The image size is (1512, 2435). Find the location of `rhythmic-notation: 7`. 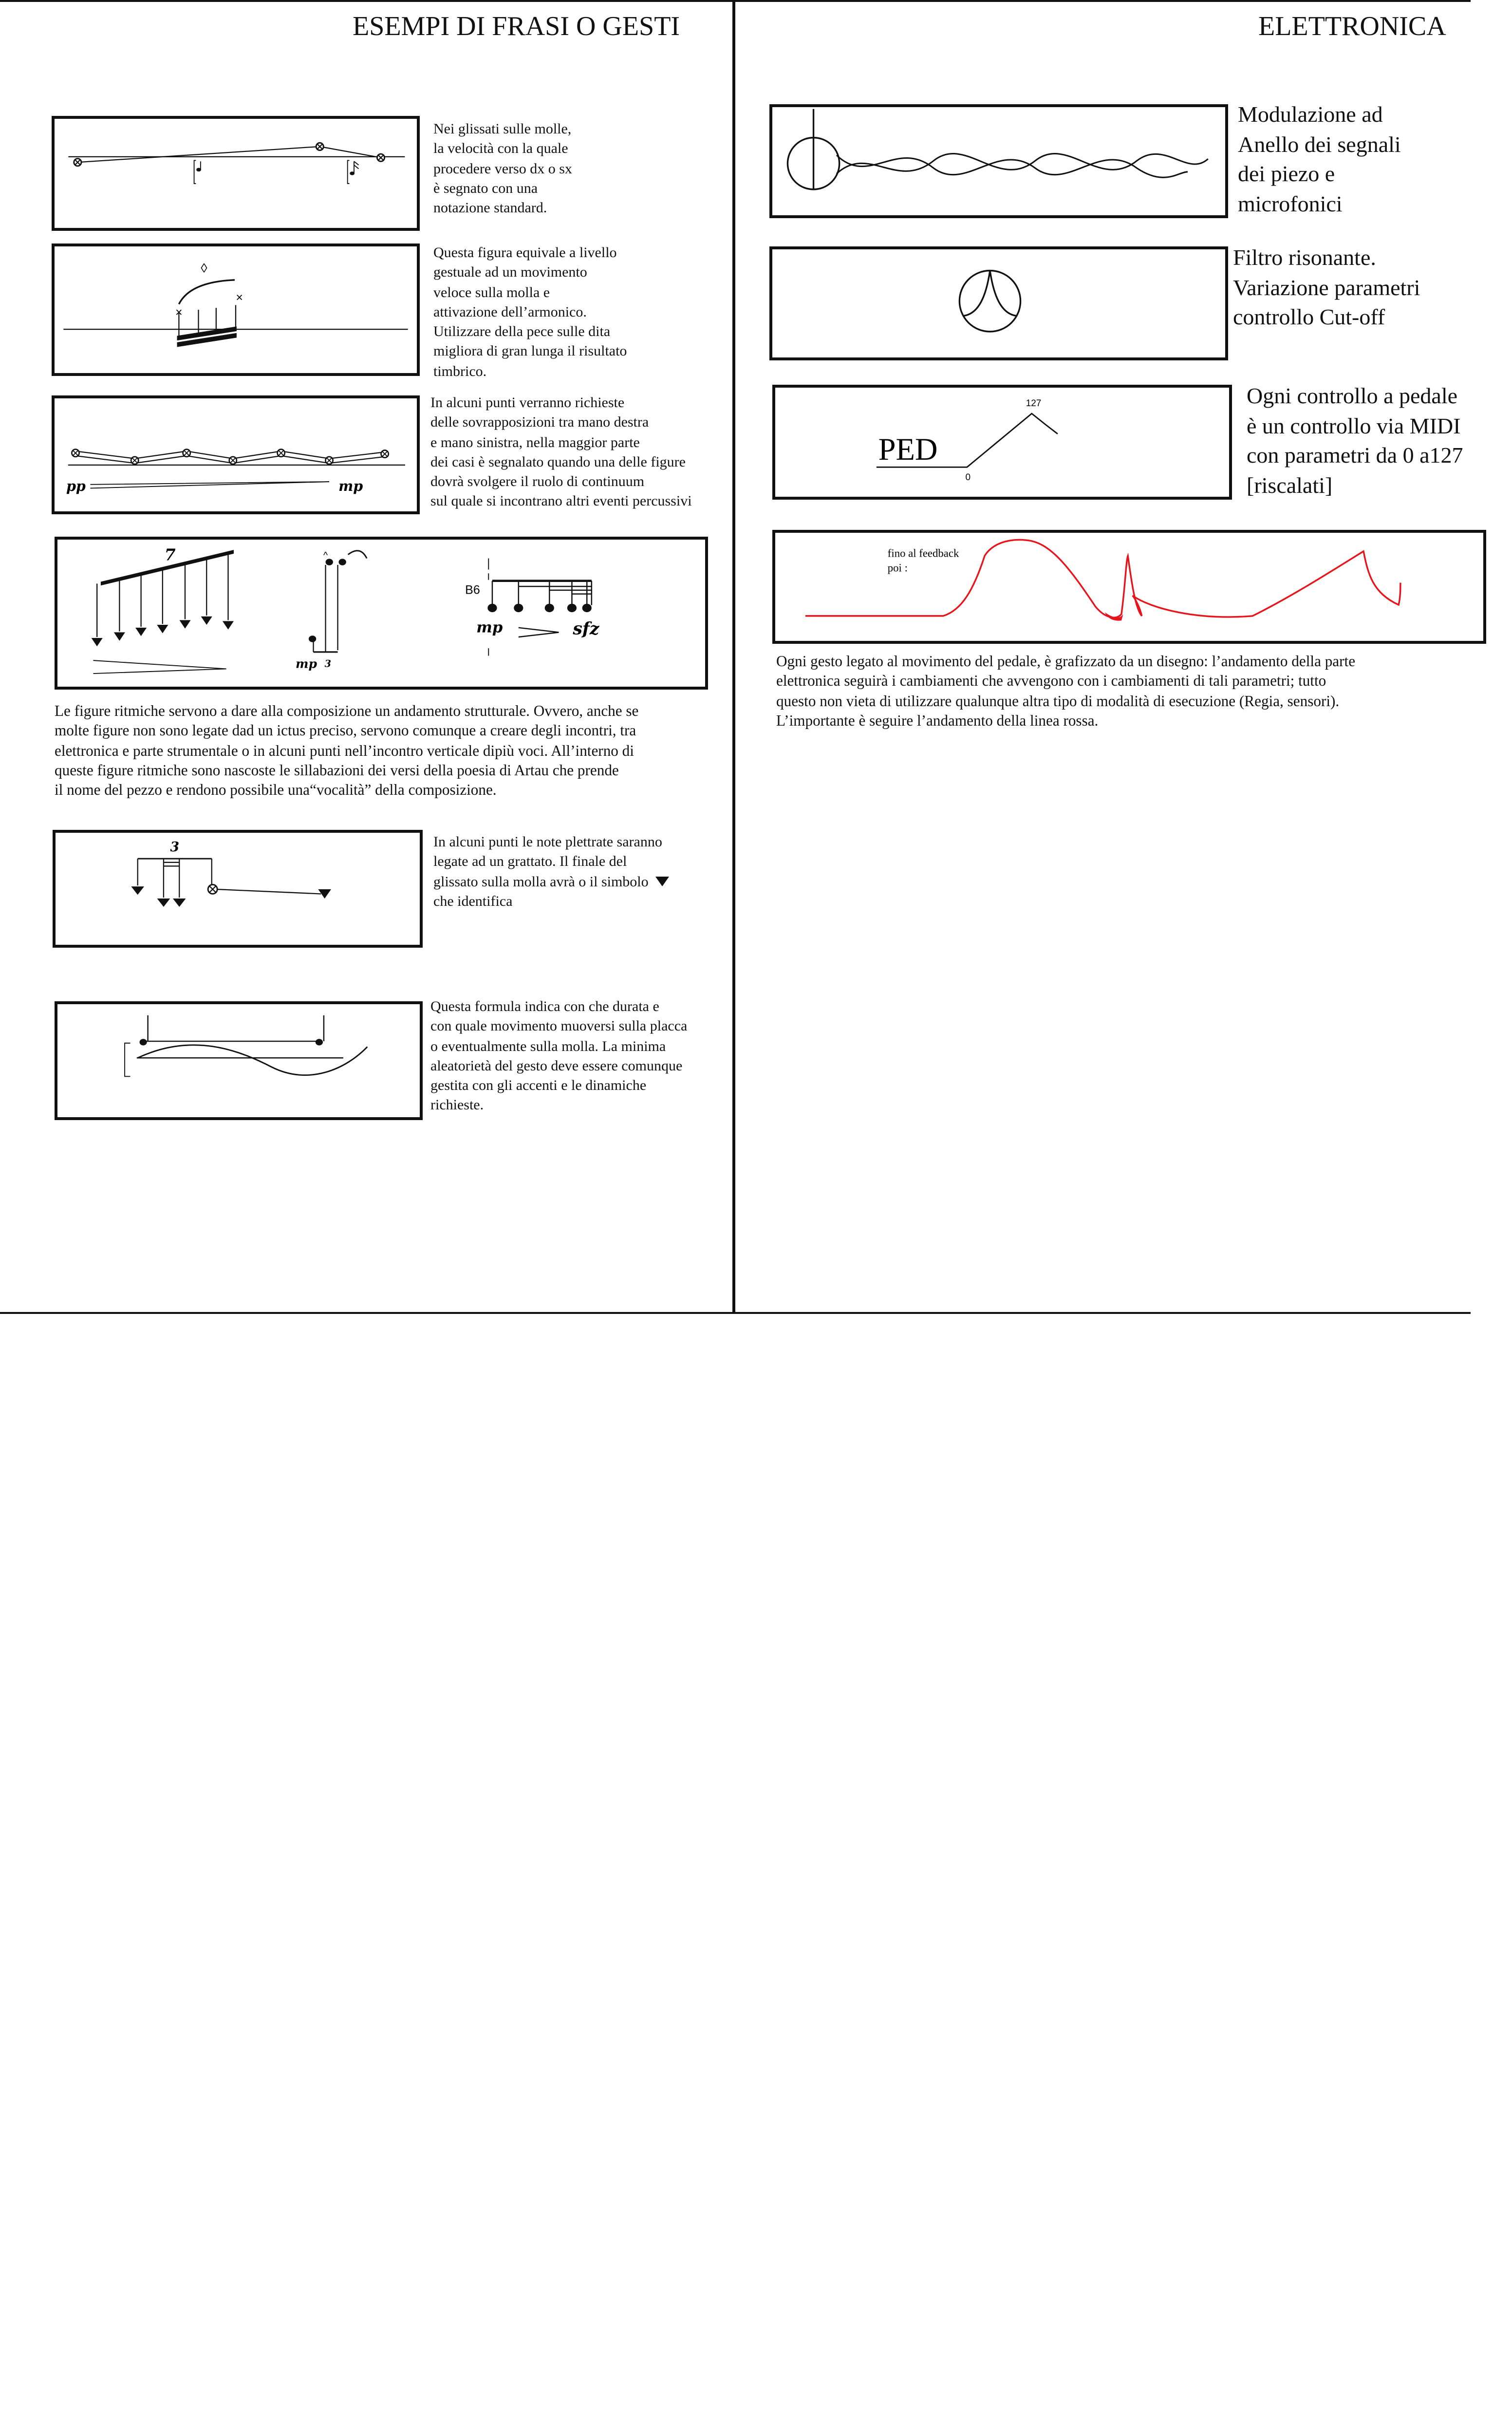

rhythmic-notation: 7 is located at coordinates (345, 609).